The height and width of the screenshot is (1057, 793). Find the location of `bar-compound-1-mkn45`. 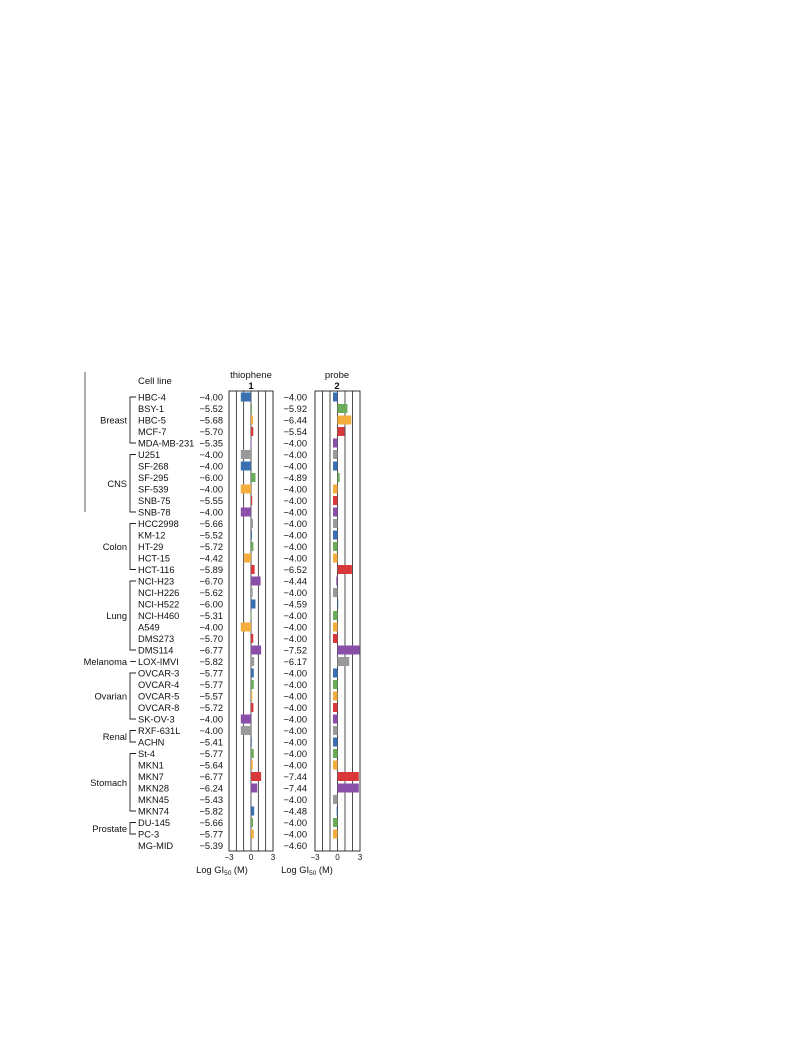

bar-compound-1-mkn45 is located at coordinates (251, 799).